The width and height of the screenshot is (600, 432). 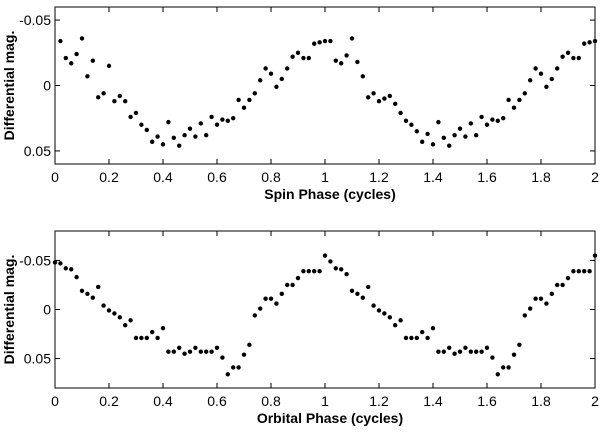 What do you see at coordinates (35, 260) in the screenshot?
I see `y-tick-label: -0.05` at bounding box center [35, 260].